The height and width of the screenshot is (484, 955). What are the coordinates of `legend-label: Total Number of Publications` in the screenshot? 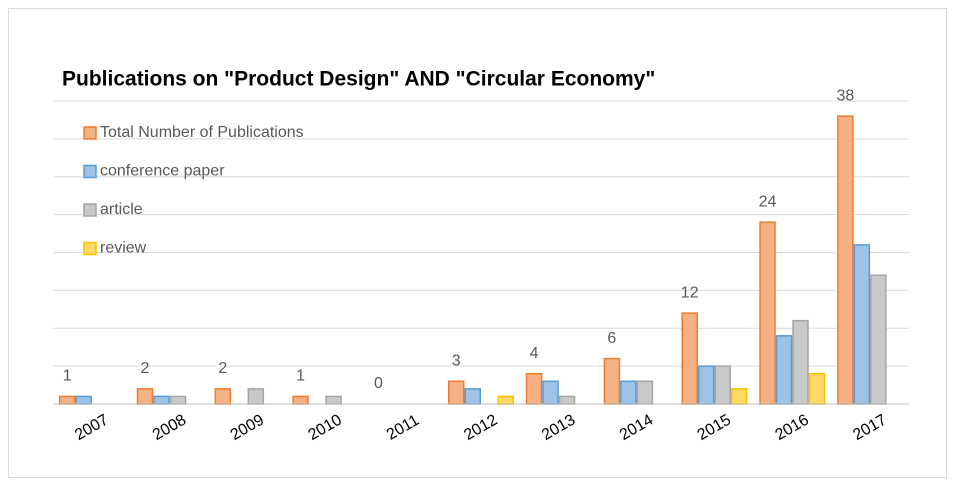 It's located at (202, 132).